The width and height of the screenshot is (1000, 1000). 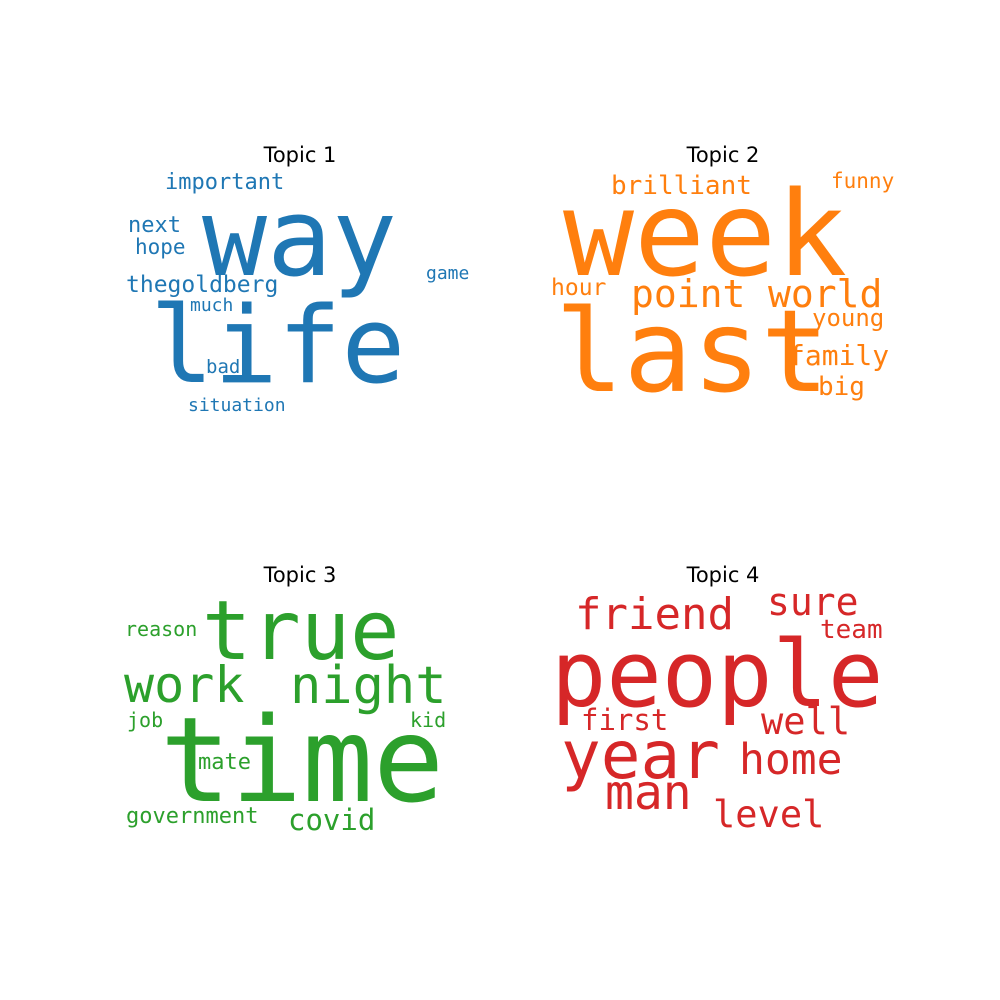 I want to click on cloud-word: mate, so click(x=224, y=762).